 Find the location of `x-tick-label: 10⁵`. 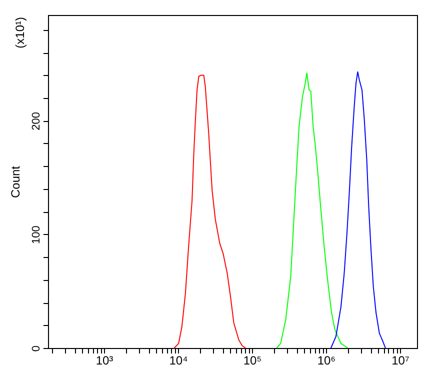

x-tick-label: 10⁵ is located at coordinates (252, 361).